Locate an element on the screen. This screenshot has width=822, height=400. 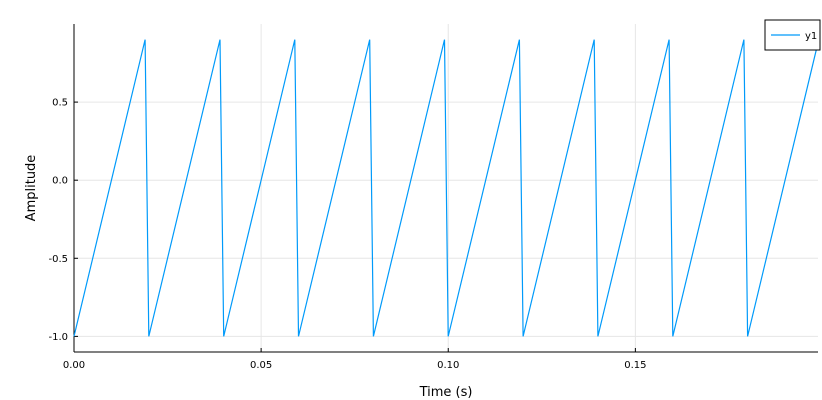
y-tick-label: 0.0 is located at coordinates (60, 181).